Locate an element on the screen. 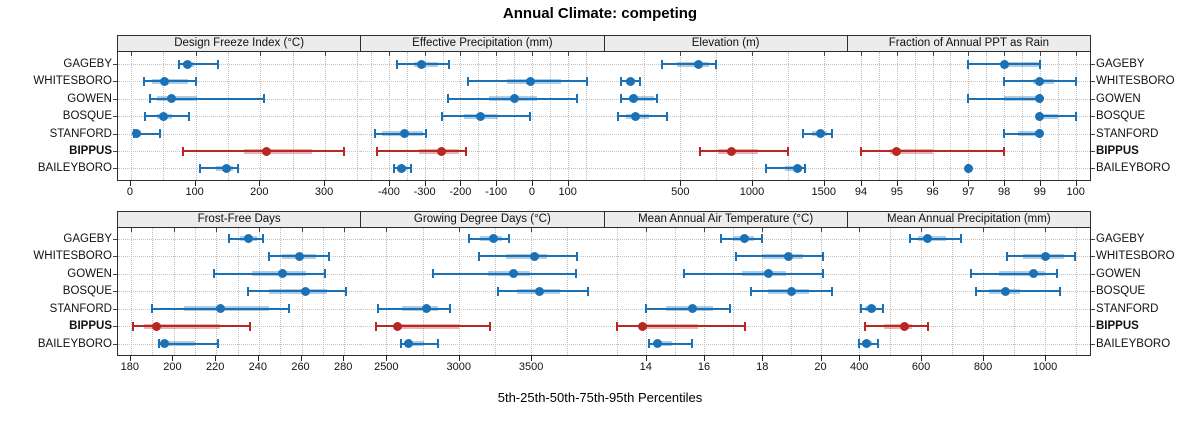  site-label-left-gowen: GOWEN is located at coordinates (89, 273).